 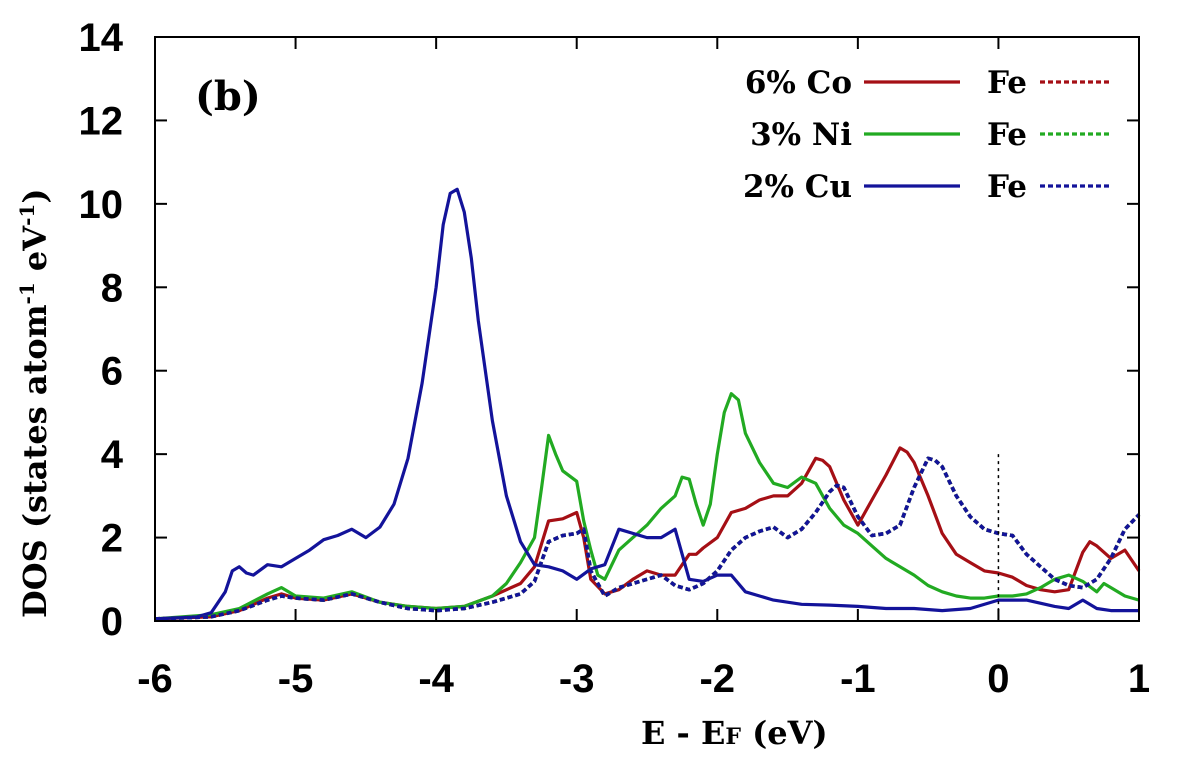 I want to click on x-tick-label: 1, so click(x=1139, y=679).